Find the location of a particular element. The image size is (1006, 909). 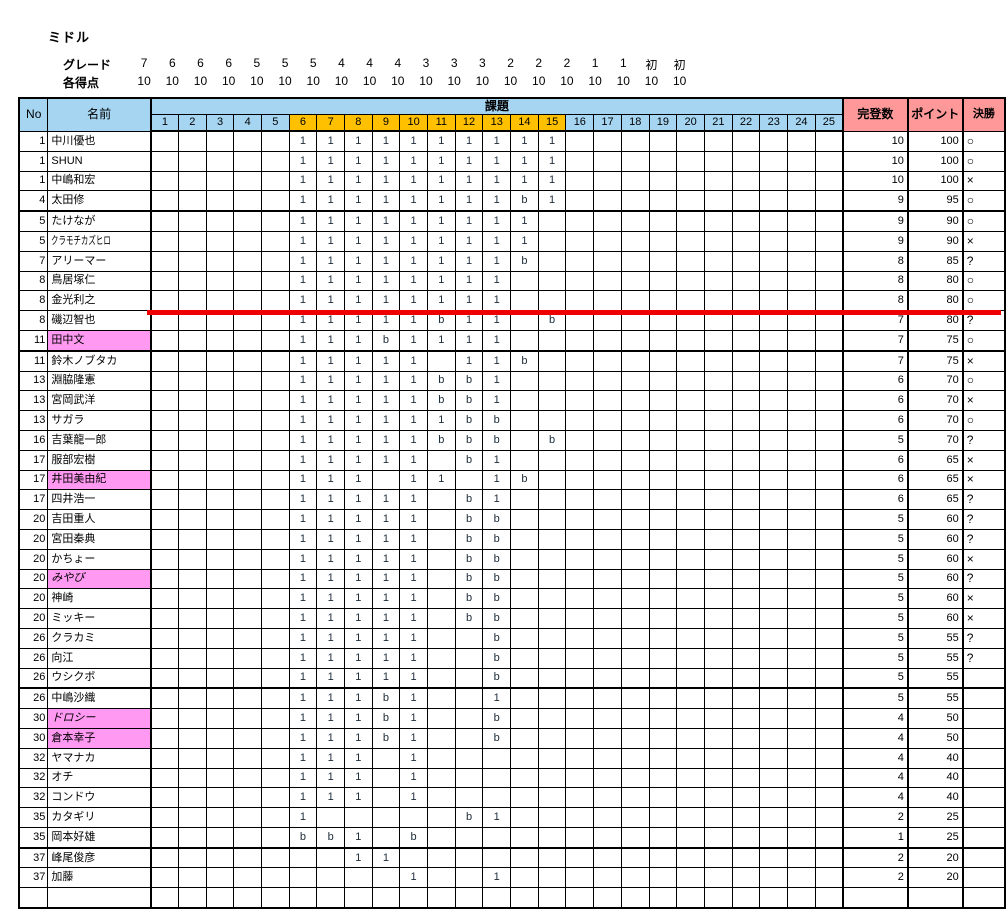

finals-cell: ○ is located at coordinates (983, 381).